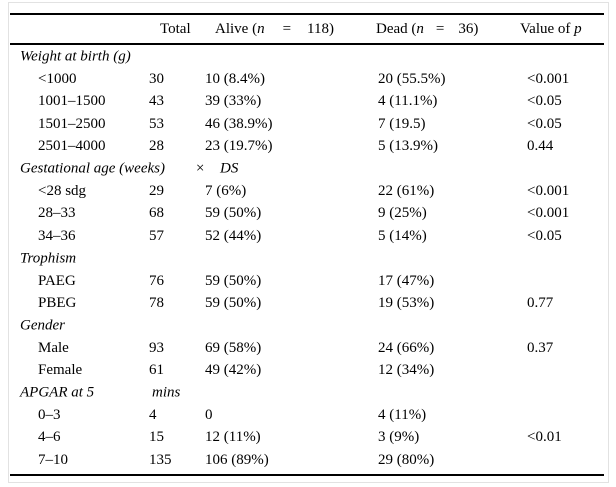 This screenshot has height=487, width=616. Describe the element at coordinates (544, 437) in the screenshot. I see `cell-p-value: <0.01` at that location.